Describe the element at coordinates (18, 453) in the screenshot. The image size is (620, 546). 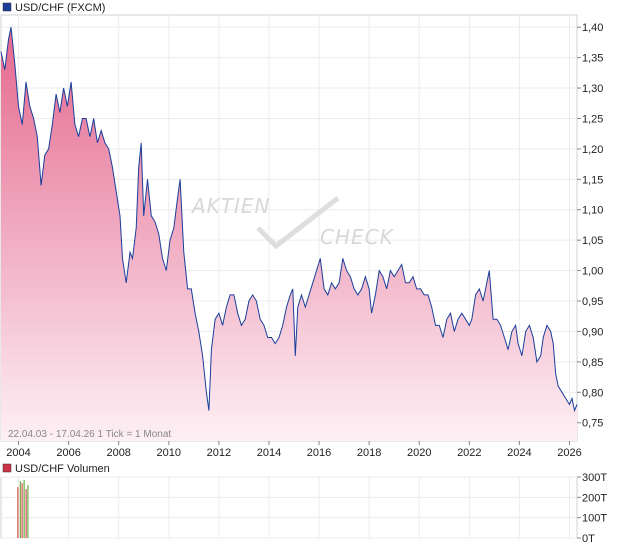
I see `x-tick-label: 2004` at that location.